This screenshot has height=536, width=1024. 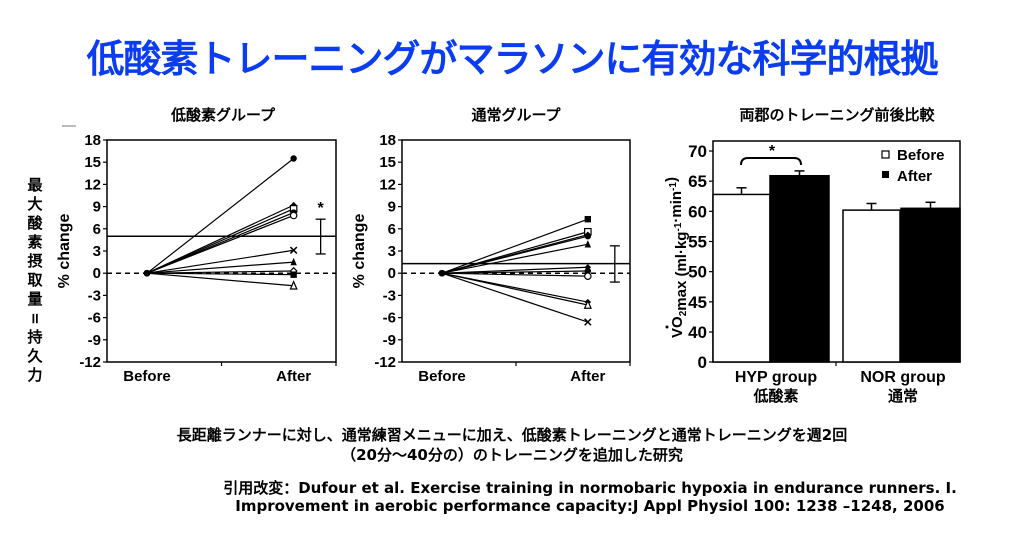 I want to click on y-tick-label: 70, so click(x=697, y=151).